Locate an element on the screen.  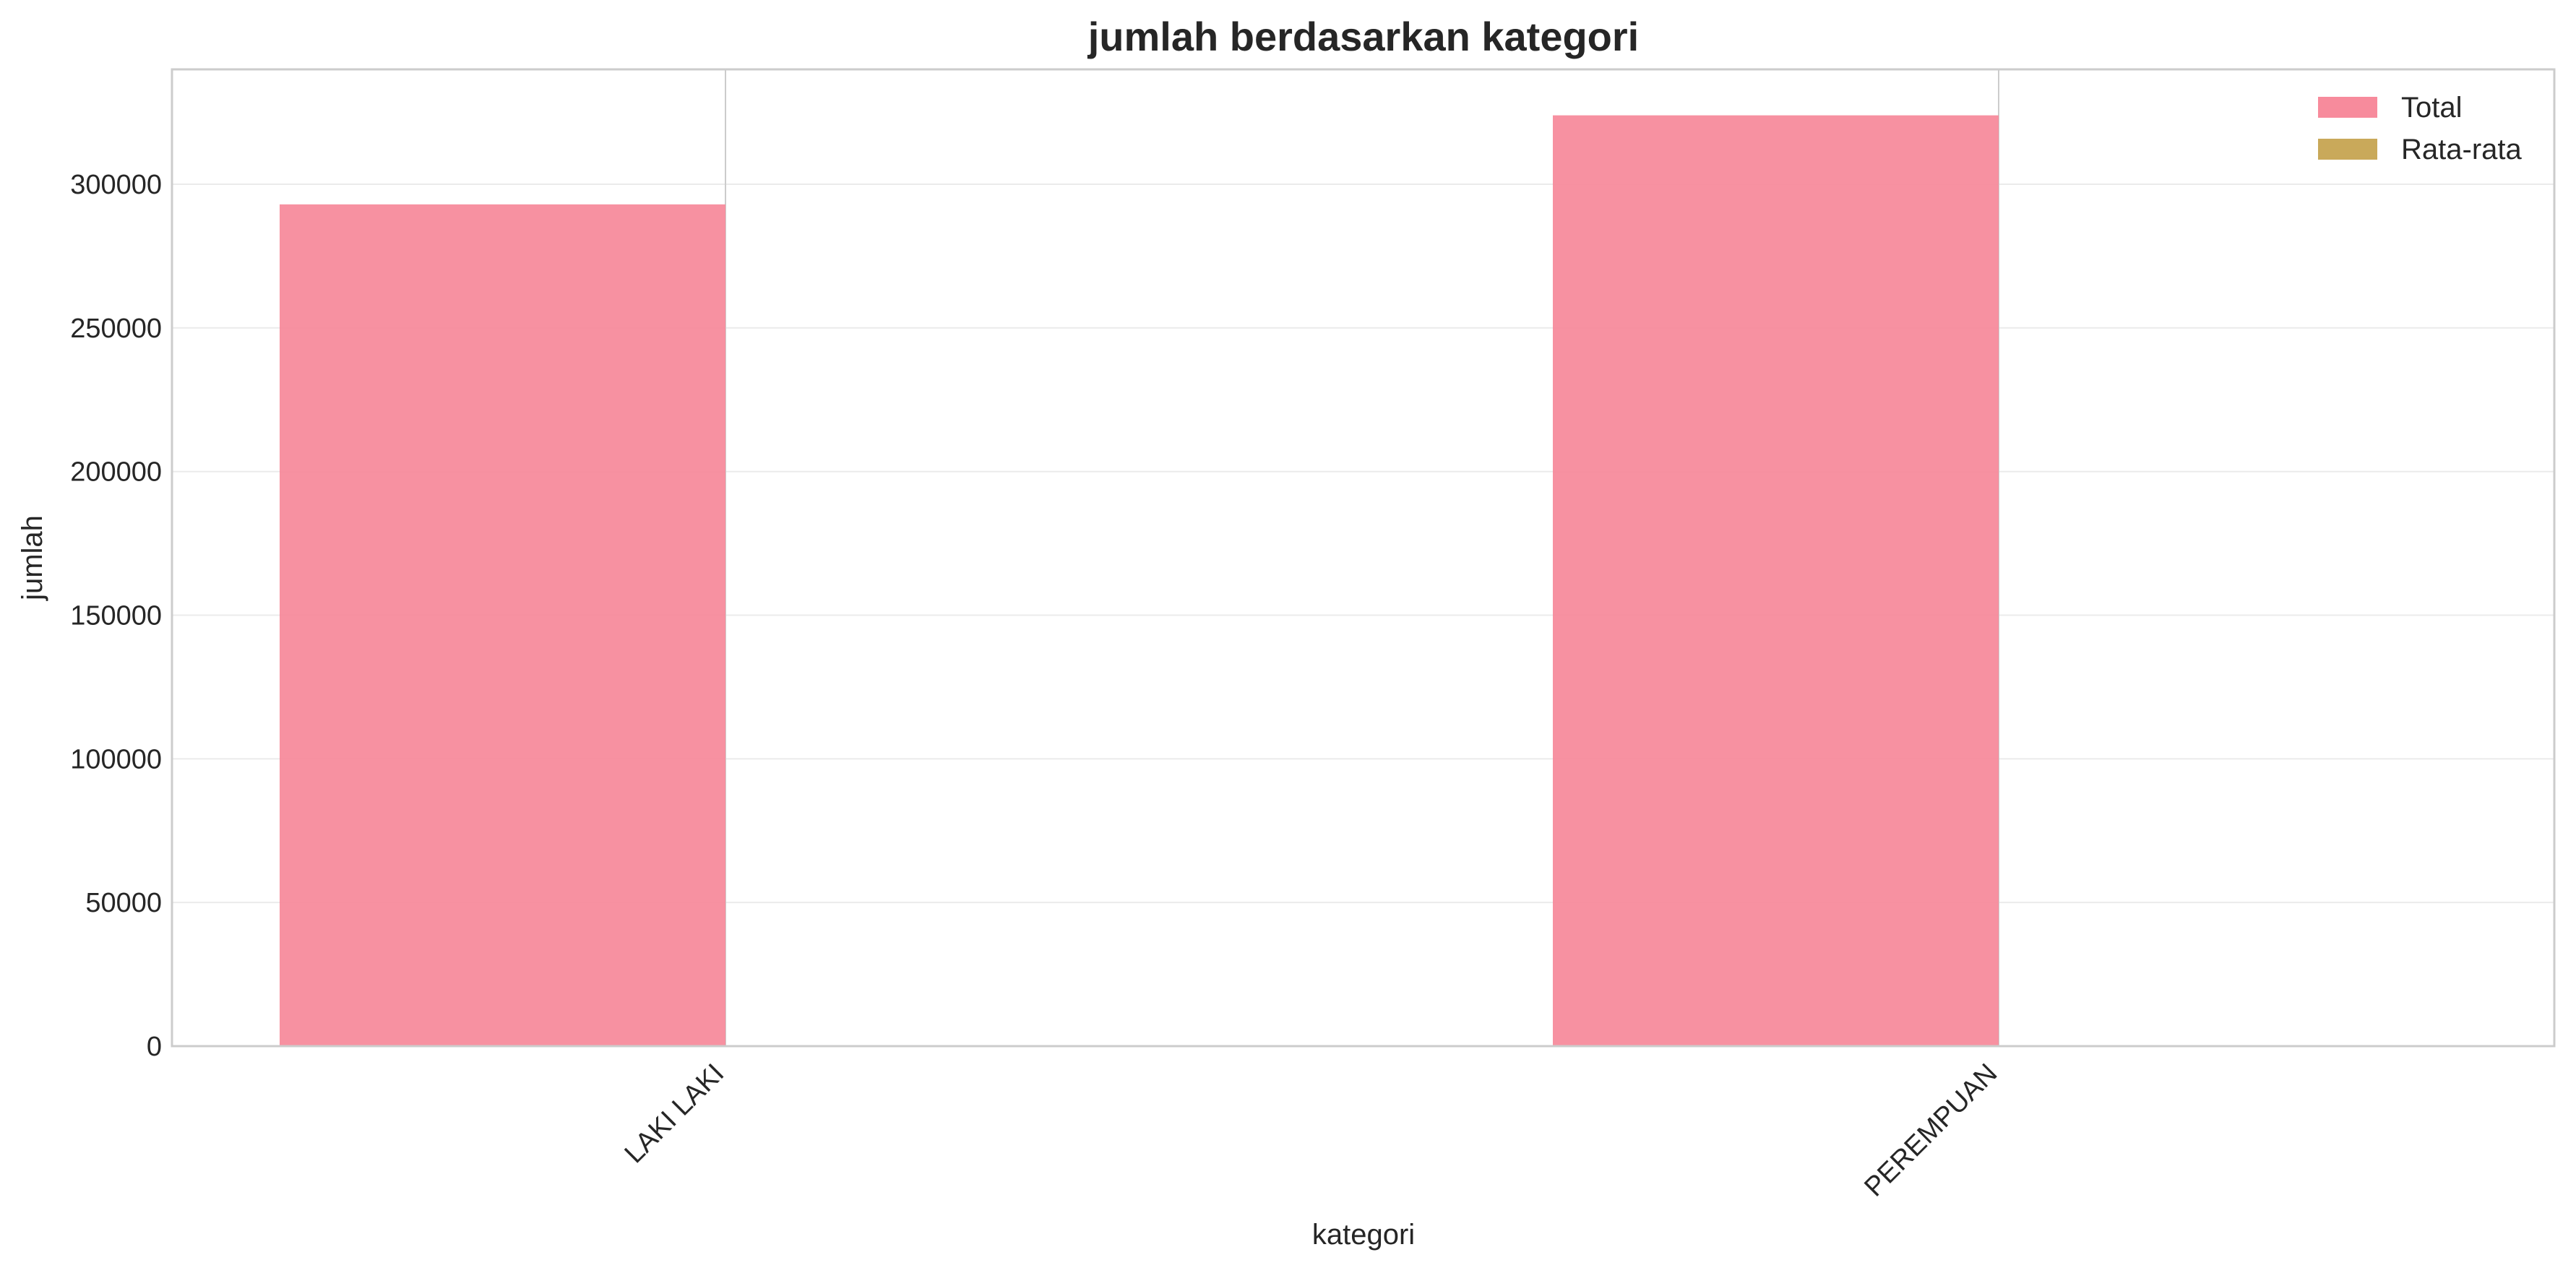
y-tick-label: 250000 is located at coordinates (116, 329).